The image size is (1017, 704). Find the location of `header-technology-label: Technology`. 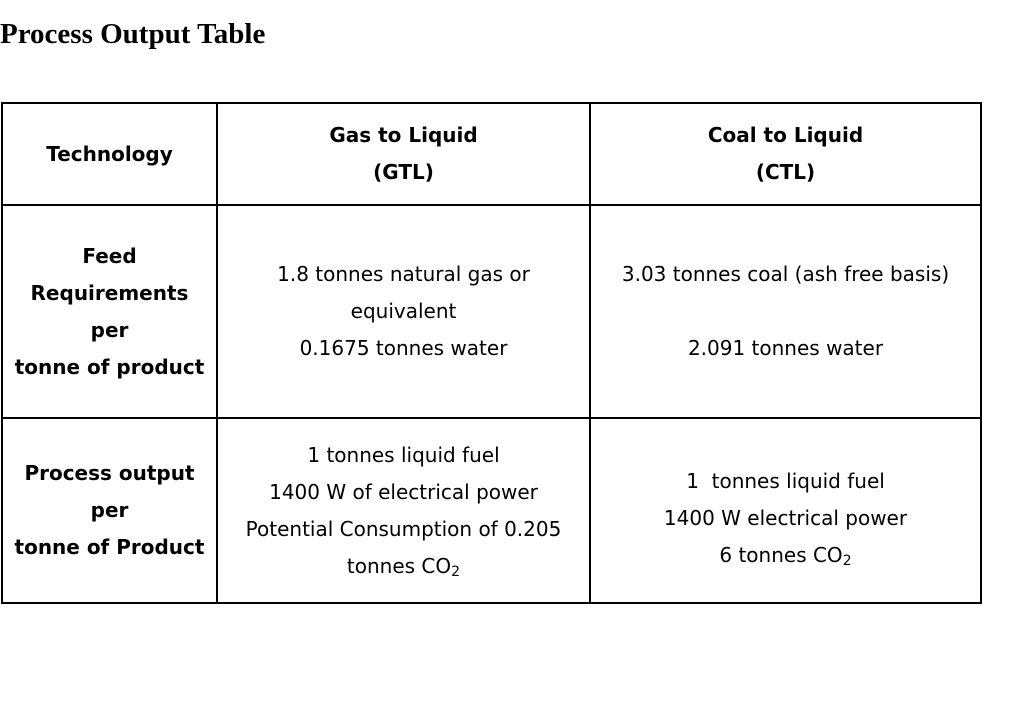

header-technology-label: Technology is located at coordinates (109, 153).